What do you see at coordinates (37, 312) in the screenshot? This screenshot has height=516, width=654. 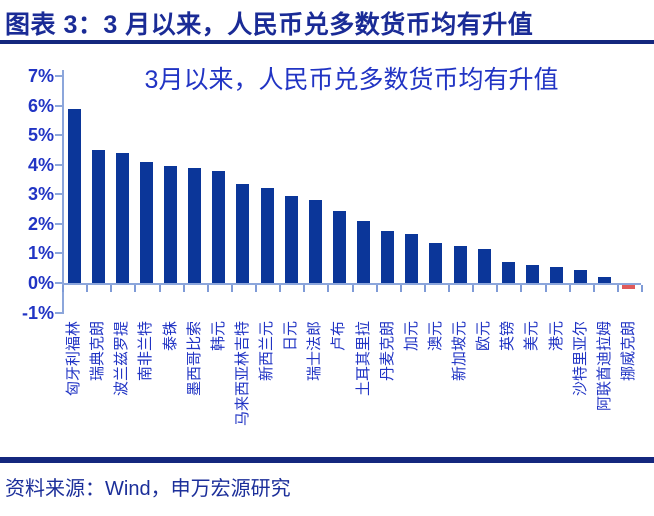 I see `y-axis-tick-label: -1%` at bounding box center [37, 312].